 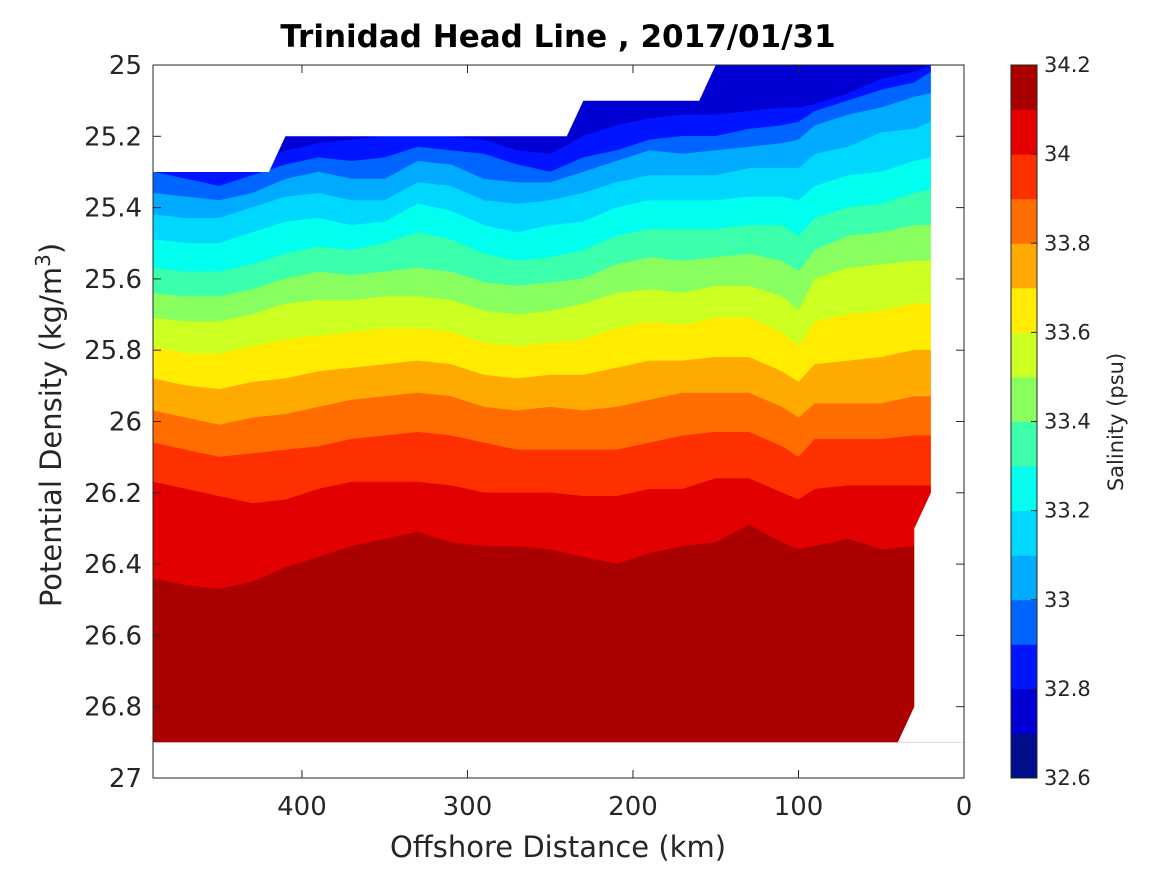 What do you see at coordinates (113, 494) in the screenshot?
I see `y-tick-label: 26.2` at bounding box center [113, 494].